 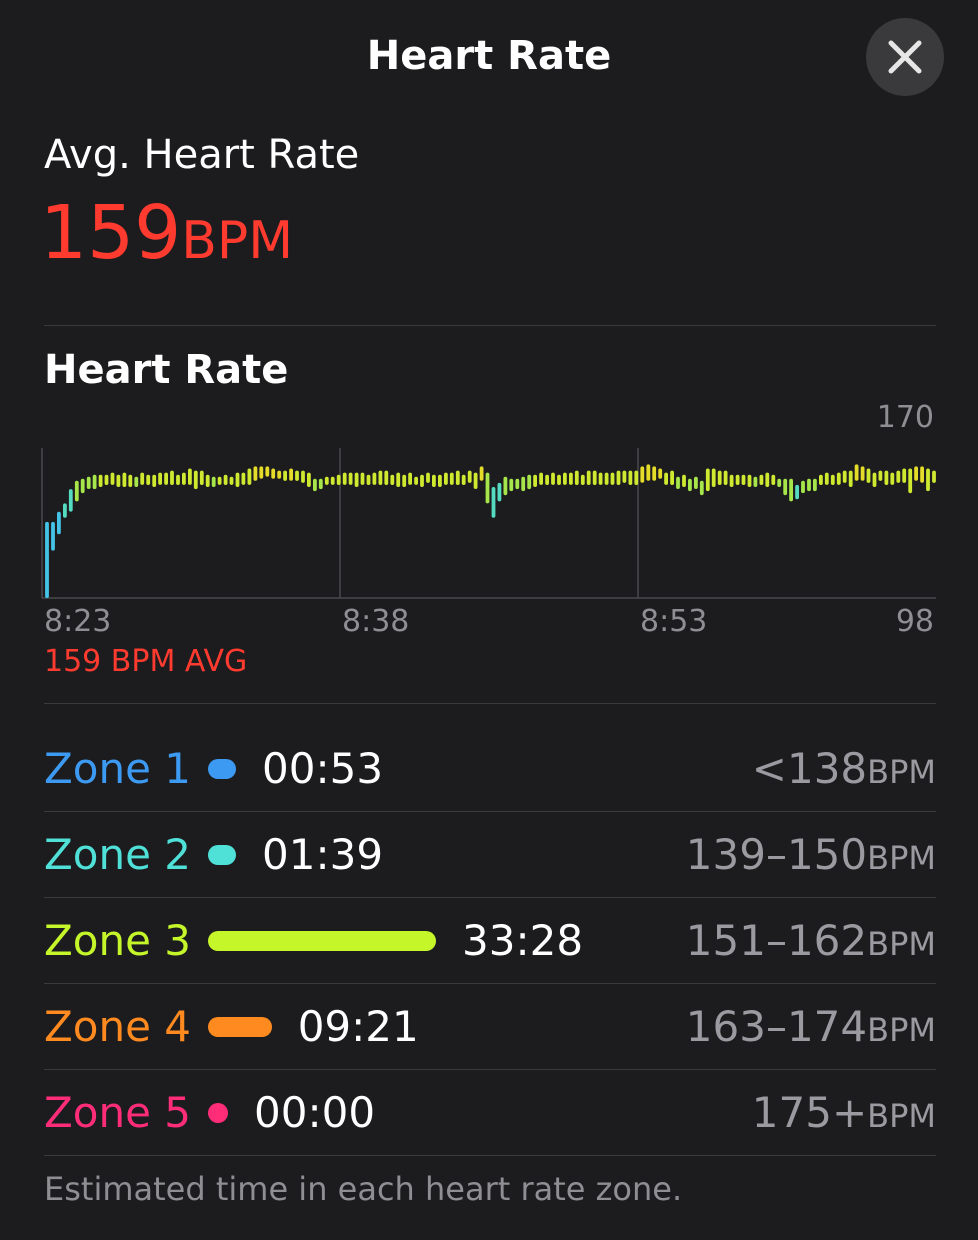 What do you see at coordinates (117, 1026) in the screenshot?
I see `zone-name: Zone 4` at bounding box center [117, 1026].